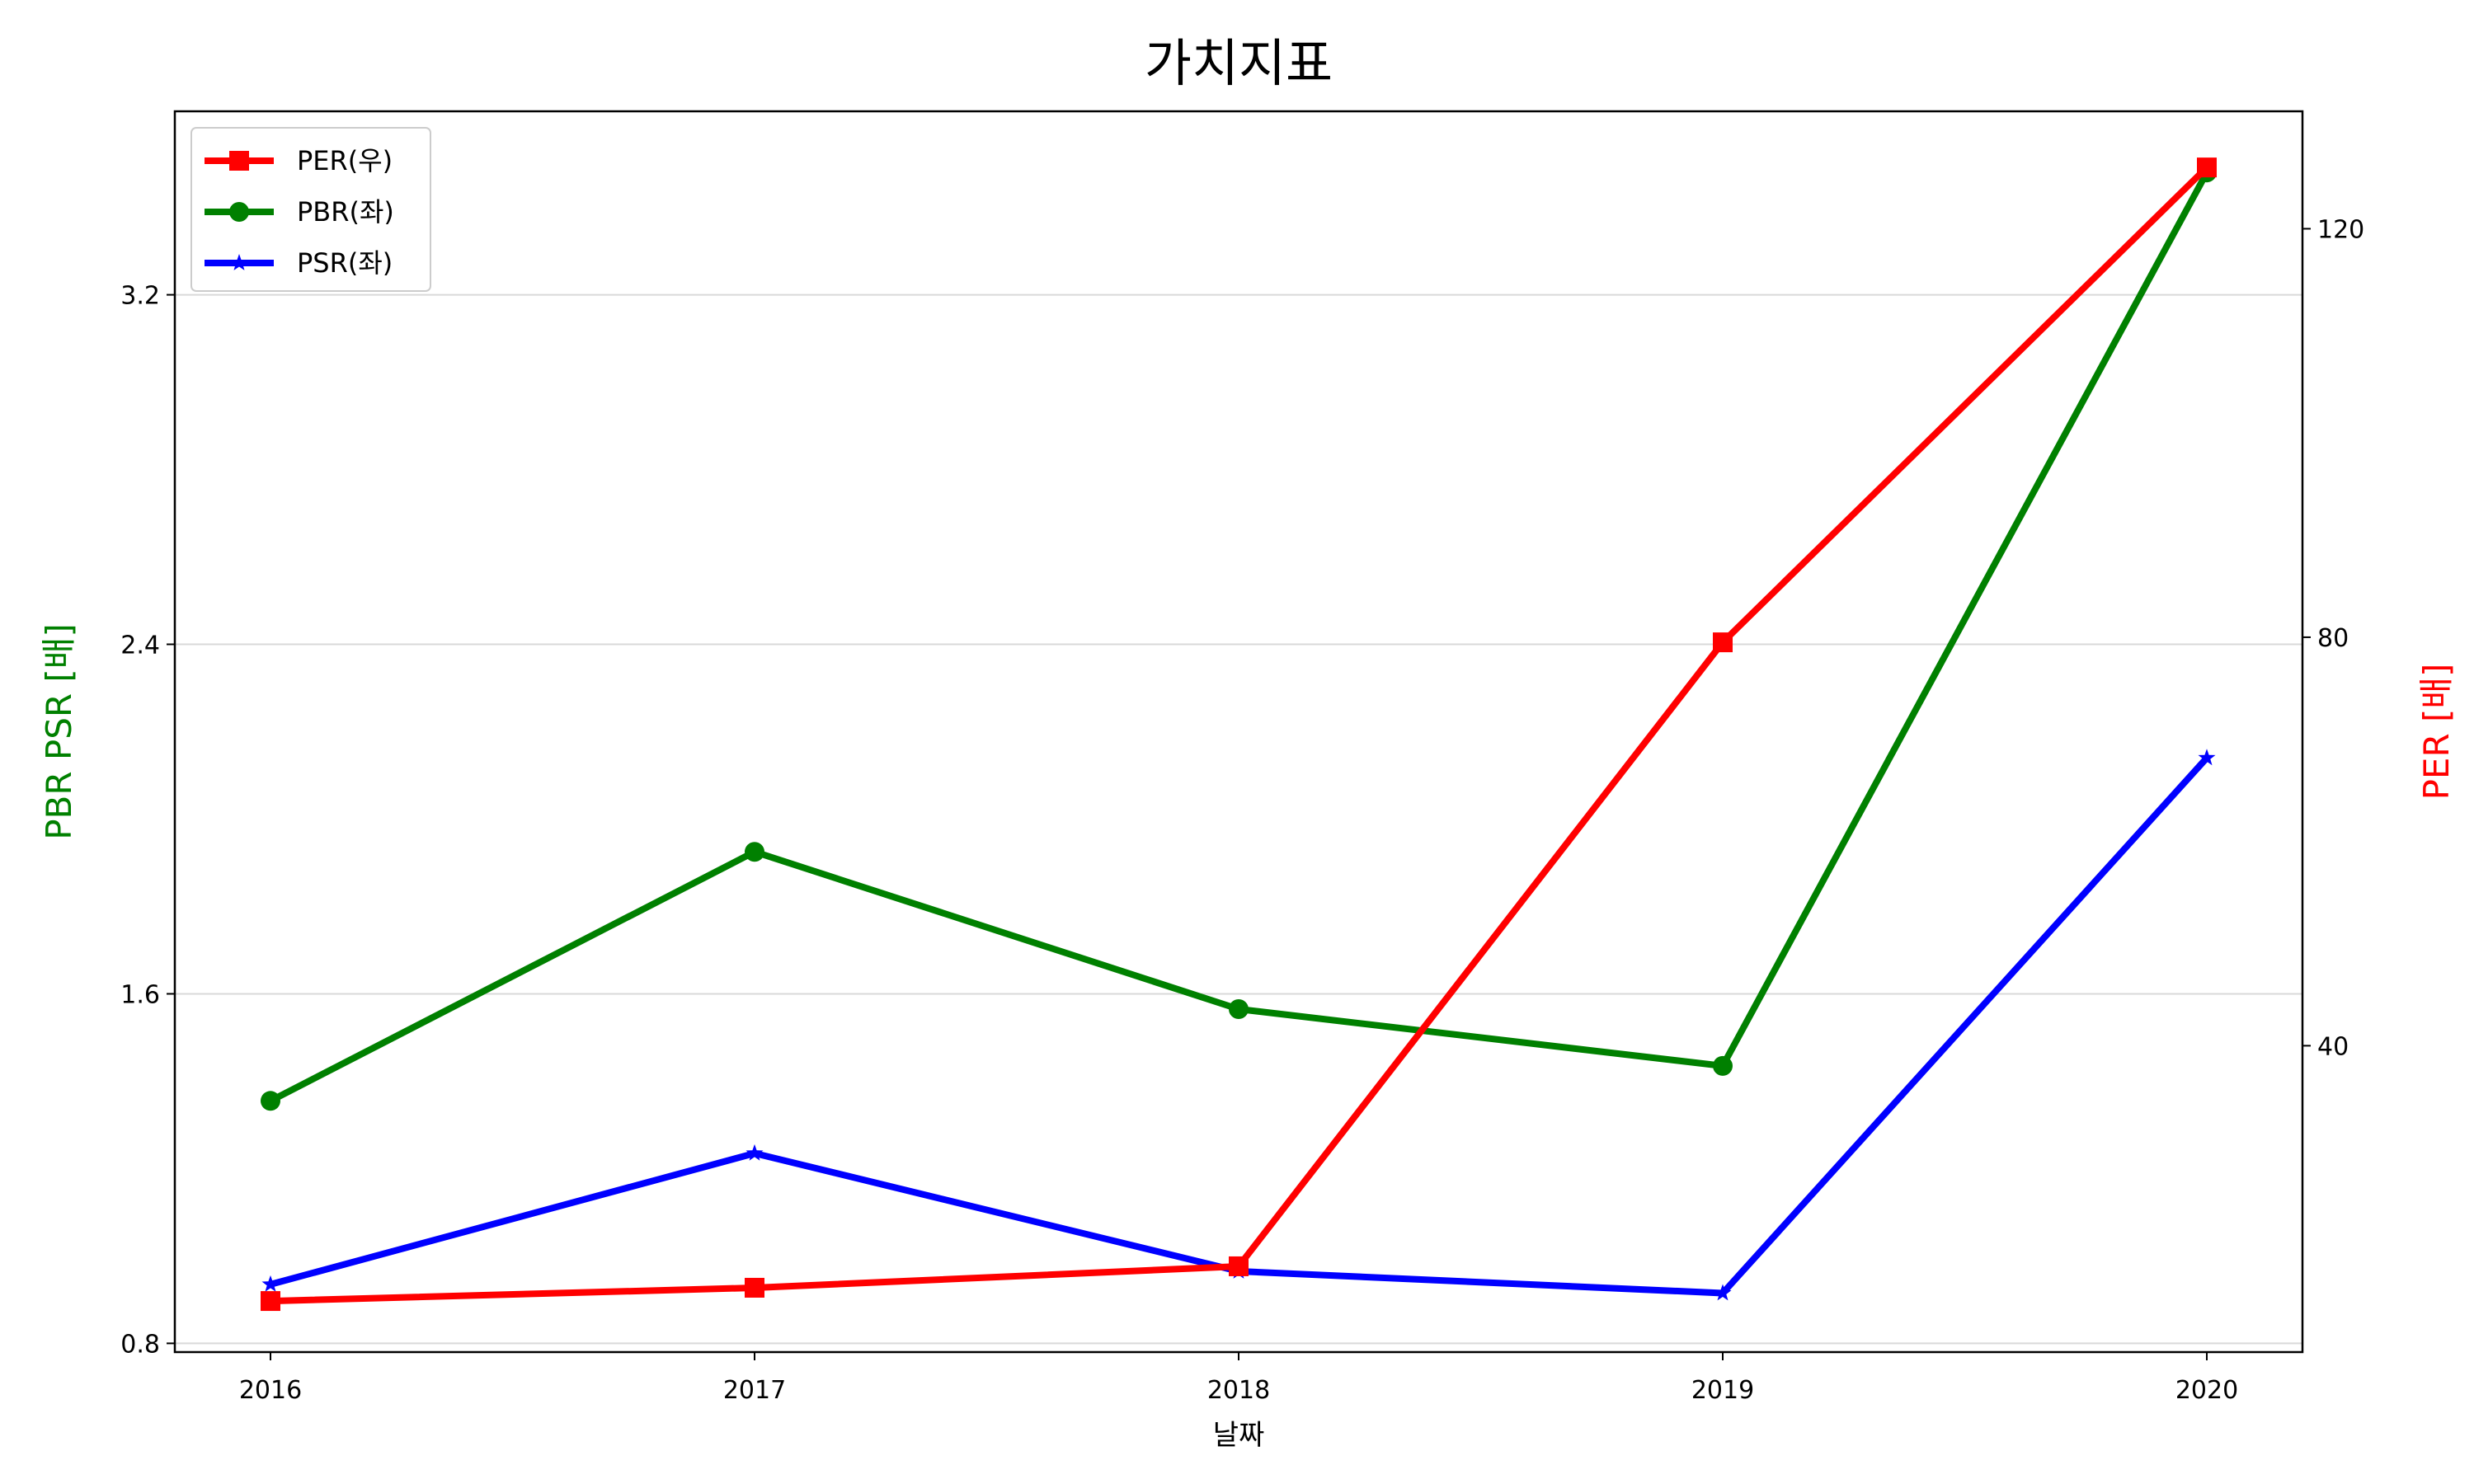 The height and width of the screenshot is (1484, 2474). Describe the element at coordinates (140, 994) in the screenshot. I see `left-tick-label: 1.6` at that location.